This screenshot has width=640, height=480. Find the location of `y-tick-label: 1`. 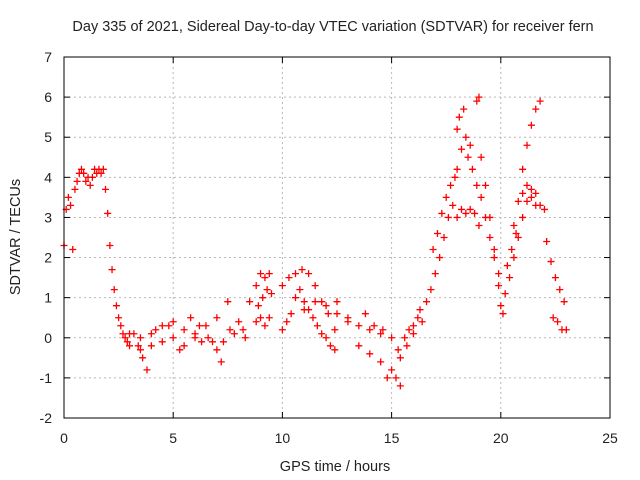

y-tick-label: 1 is located at coordinates (48, 298).